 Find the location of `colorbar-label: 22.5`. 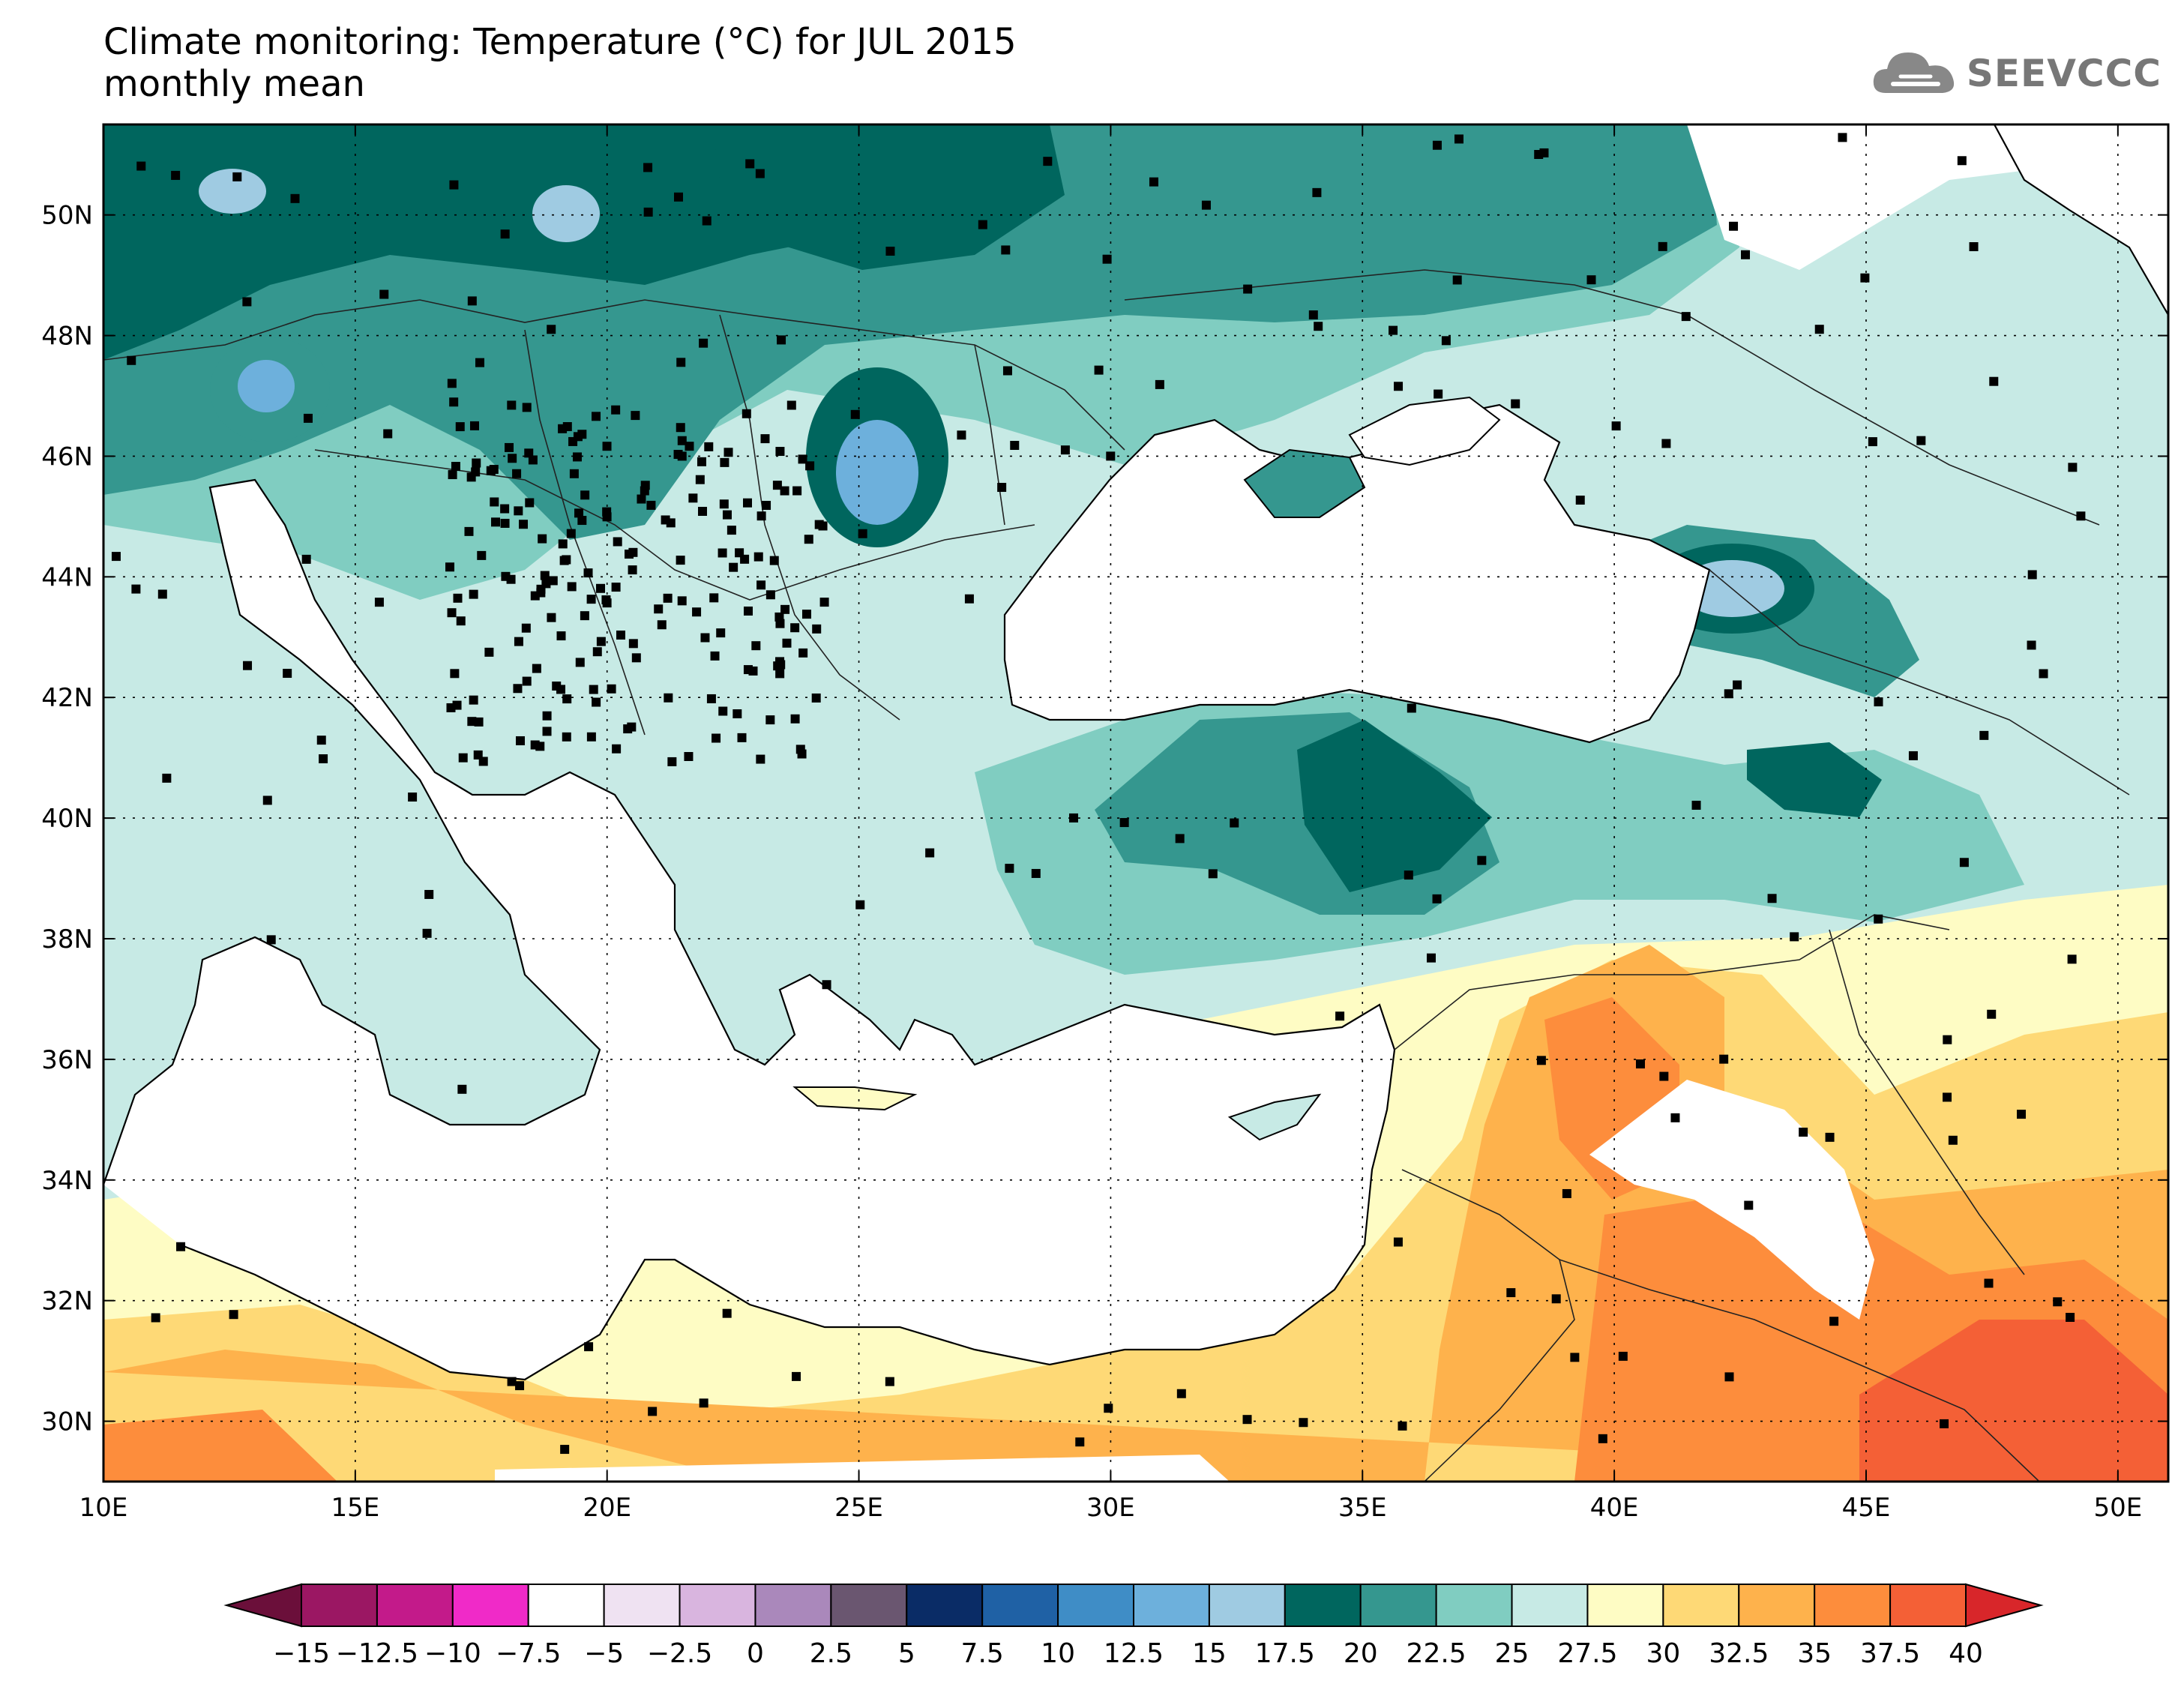

colorbar-label: 22.5 is located at coordinates (1436, 1653).